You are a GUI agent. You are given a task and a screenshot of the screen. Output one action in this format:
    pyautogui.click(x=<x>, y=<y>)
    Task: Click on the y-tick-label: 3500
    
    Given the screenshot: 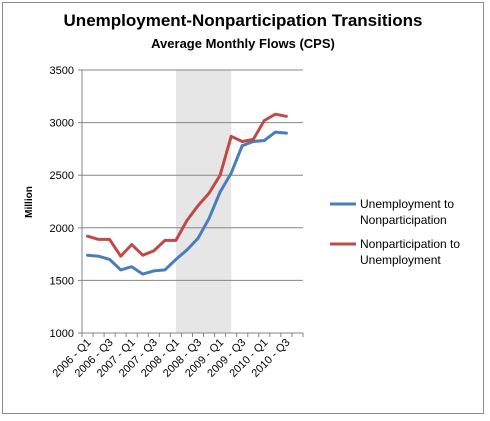 What is the action you would take?
    pyautogui.click(x=62, y=71)
    